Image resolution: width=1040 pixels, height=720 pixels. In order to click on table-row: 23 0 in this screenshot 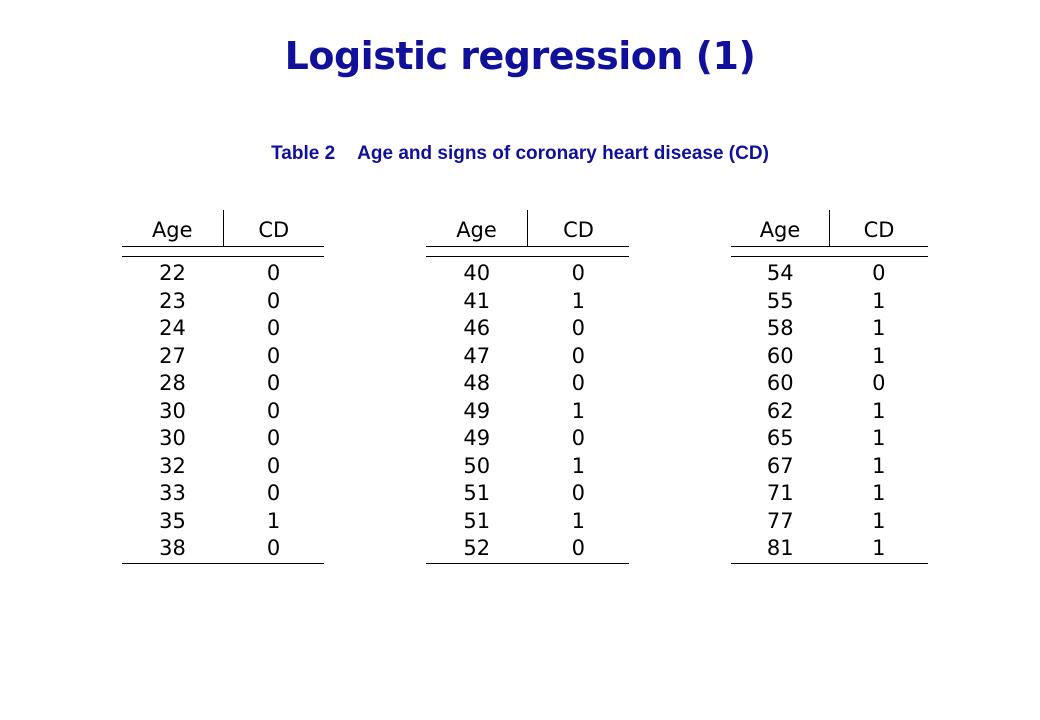, I will do `click(223, 302)`.